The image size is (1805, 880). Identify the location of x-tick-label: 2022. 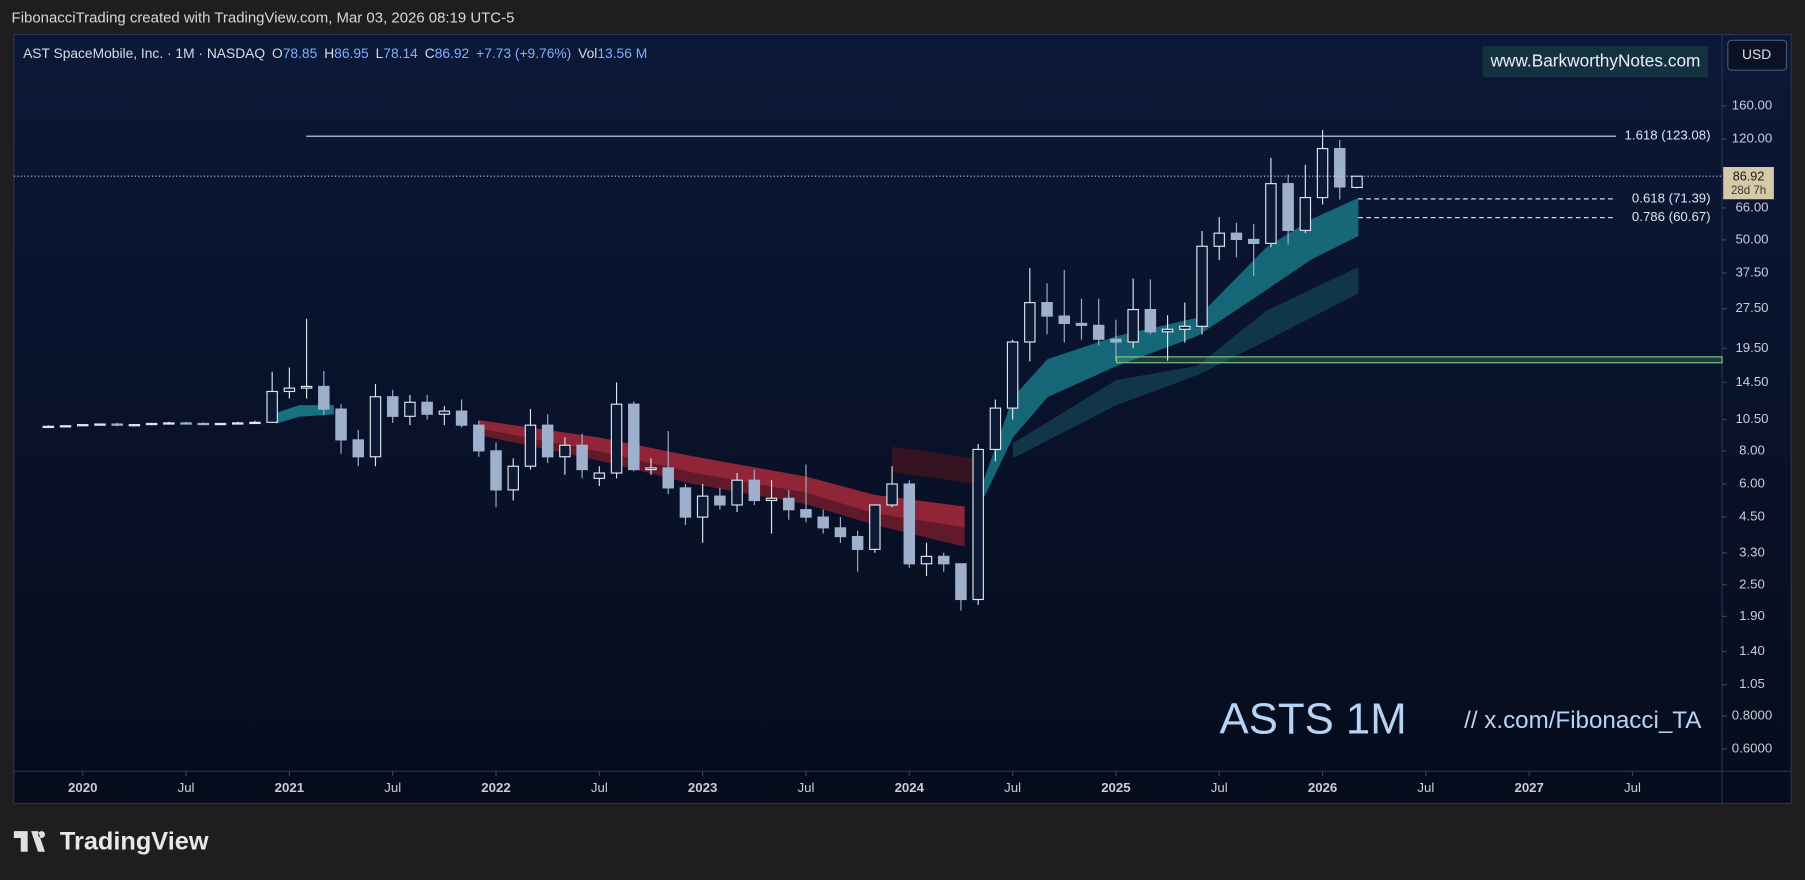
(495, 787).